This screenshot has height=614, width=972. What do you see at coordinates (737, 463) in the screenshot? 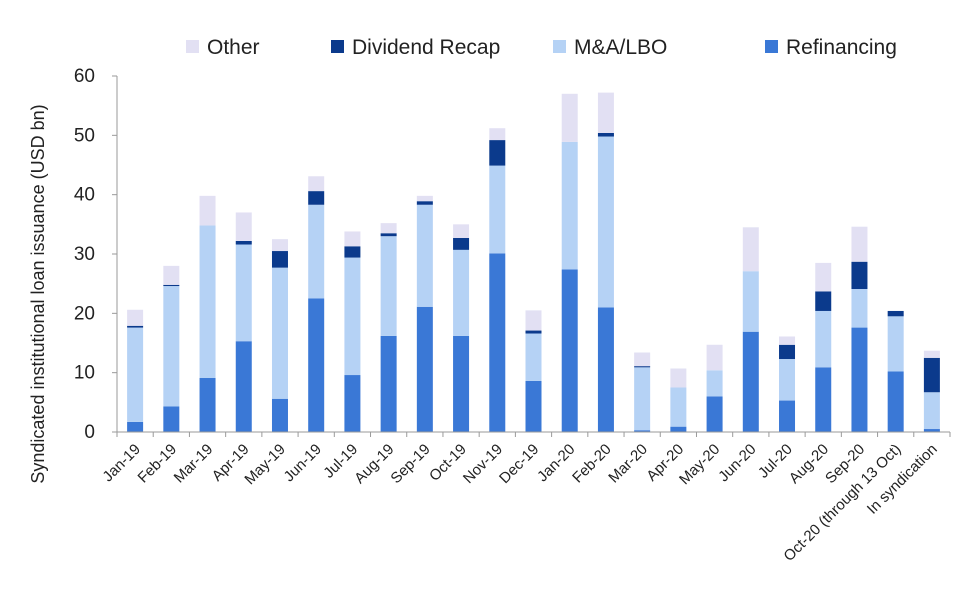
I see `x-tick-label: Jun-20` at bounding box center [737, 463].